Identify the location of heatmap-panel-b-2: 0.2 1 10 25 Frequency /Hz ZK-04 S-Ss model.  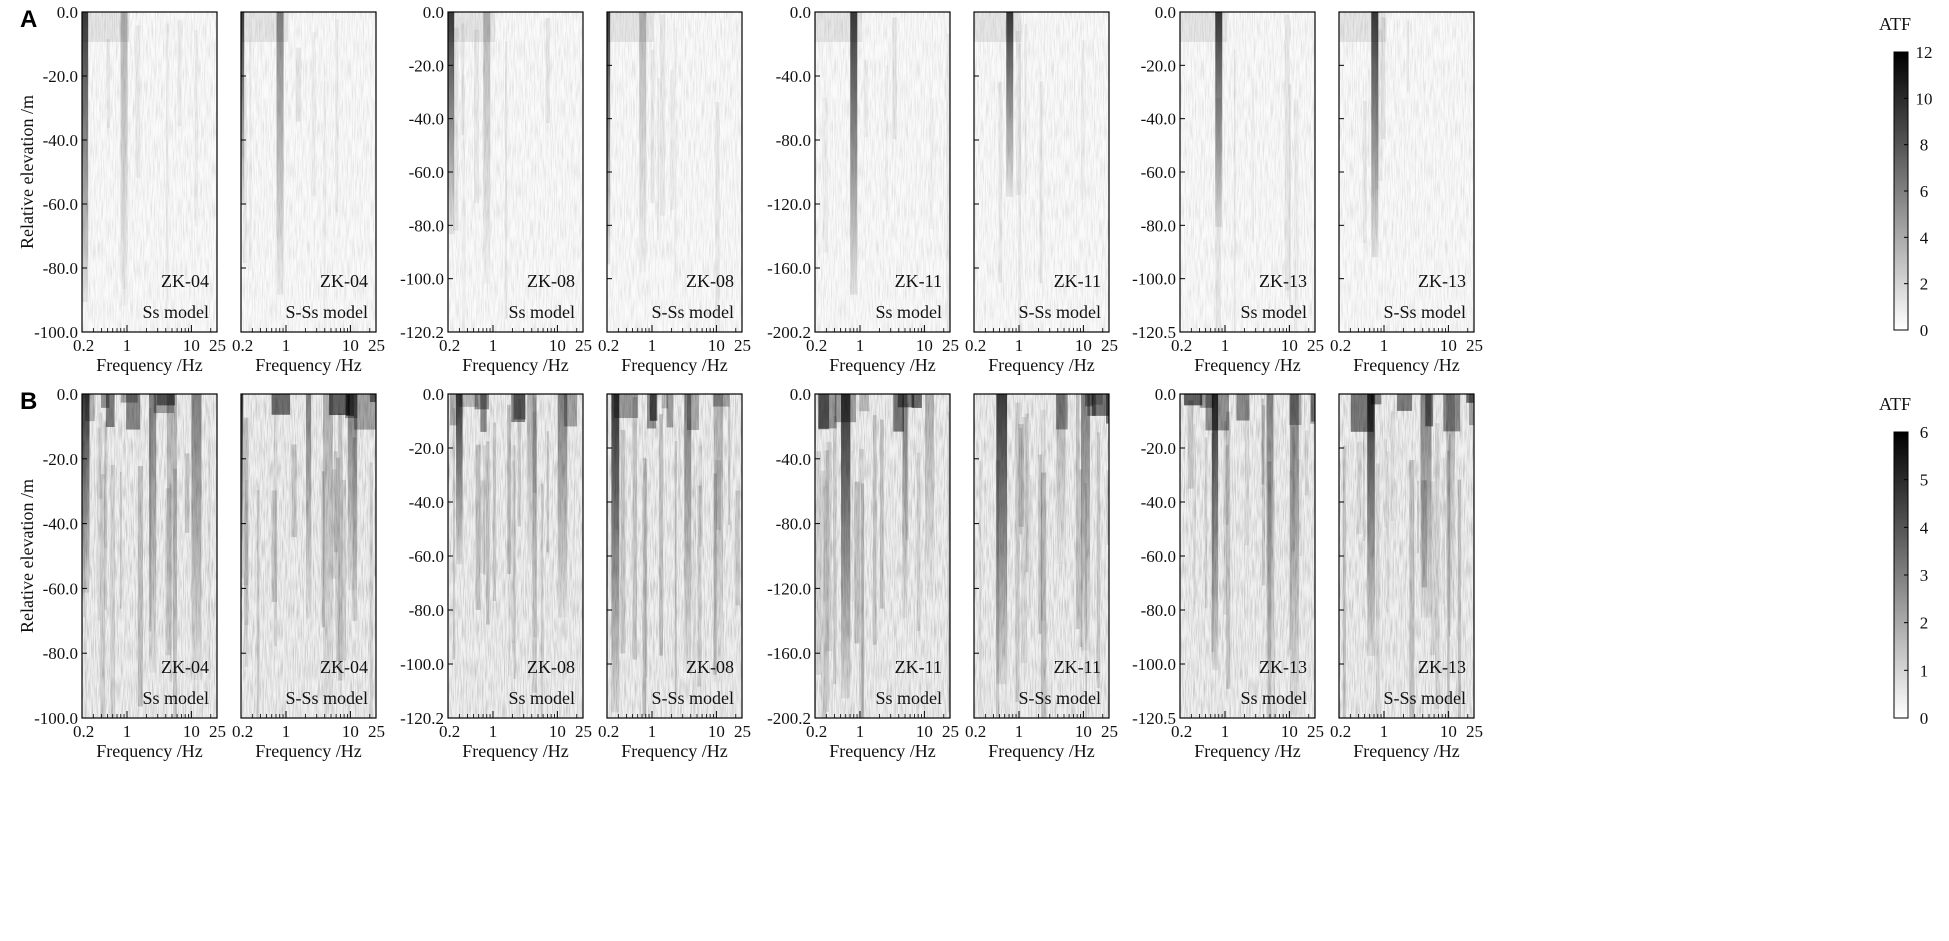
(308, 577).